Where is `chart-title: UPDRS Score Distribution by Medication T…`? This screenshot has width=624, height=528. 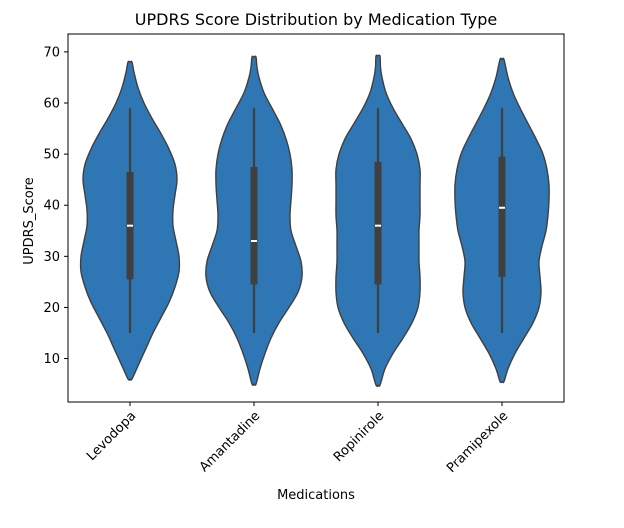 chart-title: UPDRS Score Distribution by Medication T… is located at coordinates (316, 19).